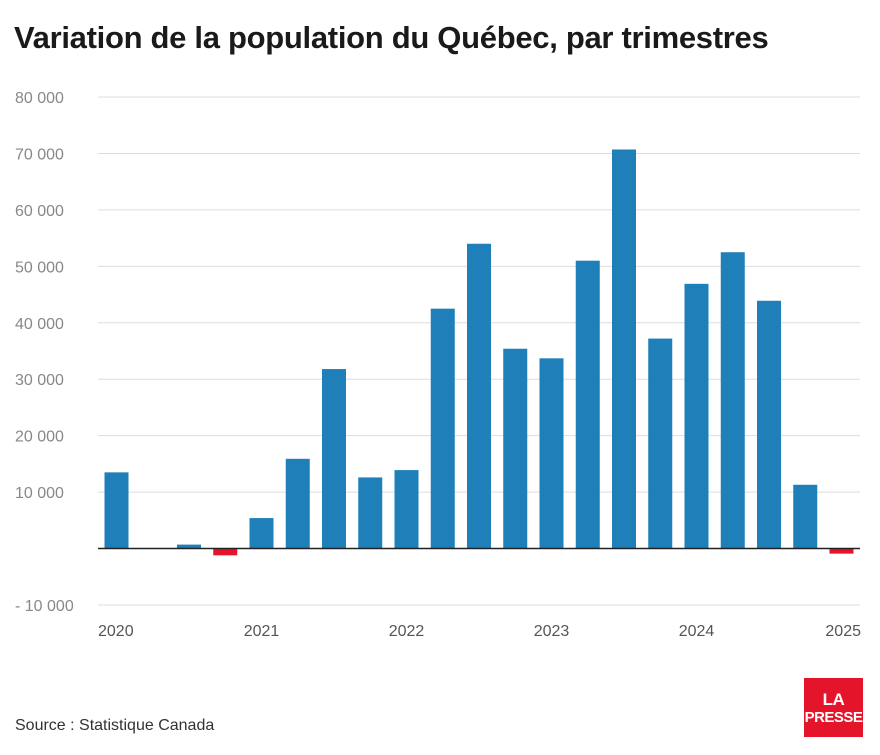  I want to click on bar: 2020 T3: 700, so click(189, 546).